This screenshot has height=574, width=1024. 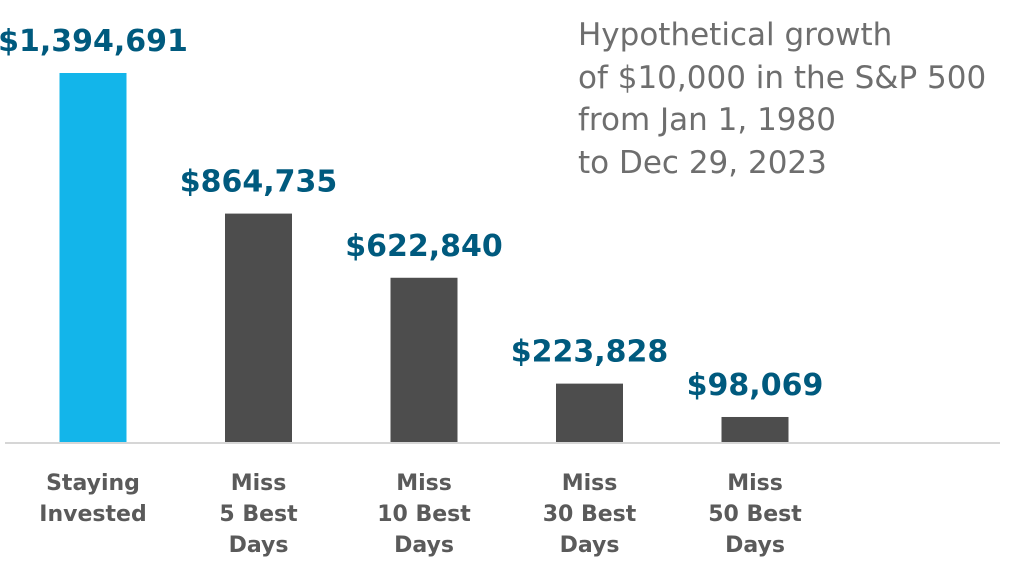 I want to click on category-label-4: Miss 30 Best Days, so click(x=590, y=514).